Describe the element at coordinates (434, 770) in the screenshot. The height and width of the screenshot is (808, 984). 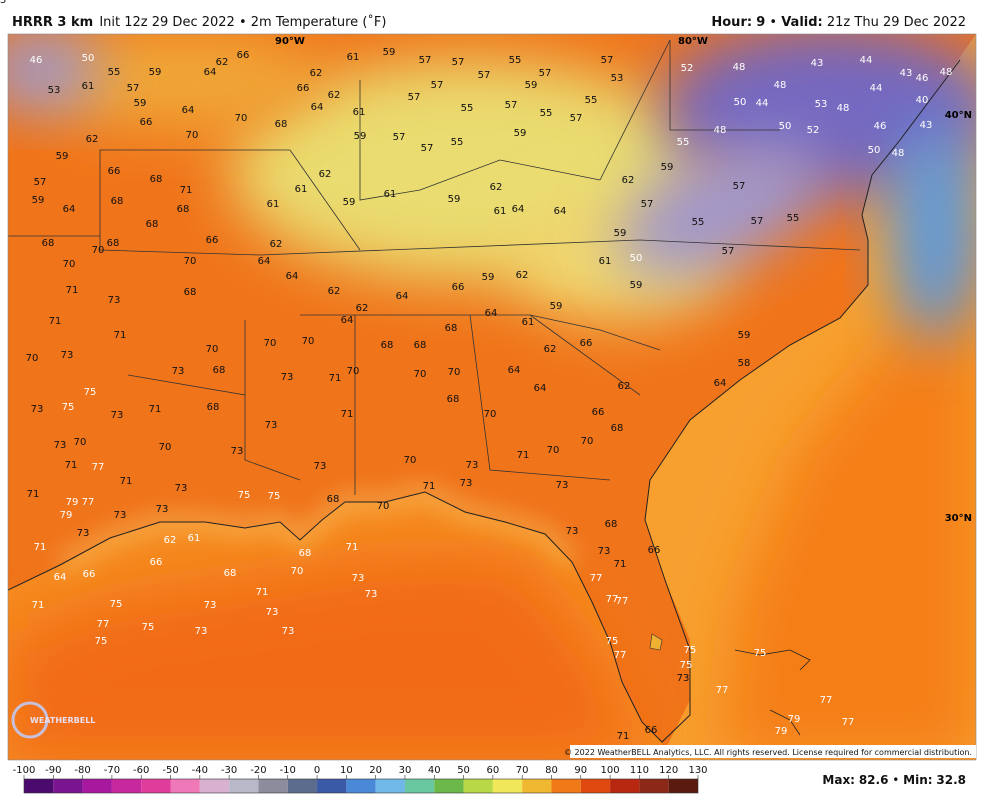
I see `colorbar-tick-label: 40` at that location.